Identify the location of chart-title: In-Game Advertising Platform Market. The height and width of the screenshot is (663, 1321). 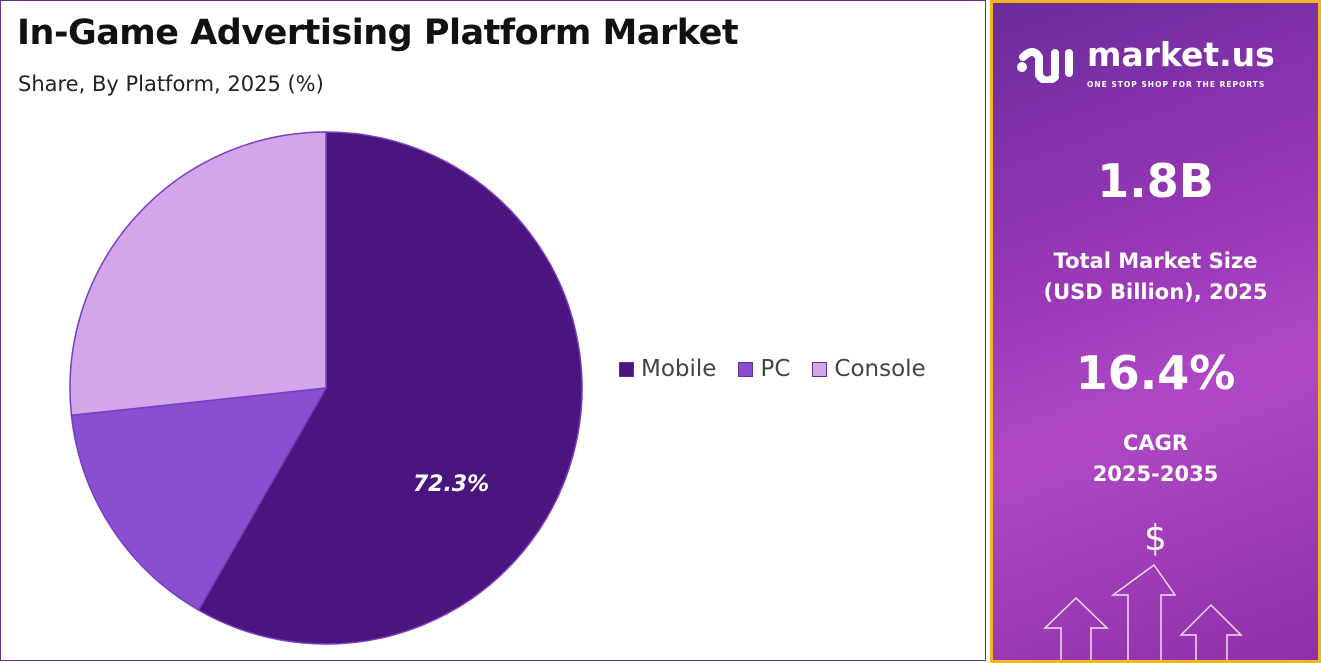
(378, 33).